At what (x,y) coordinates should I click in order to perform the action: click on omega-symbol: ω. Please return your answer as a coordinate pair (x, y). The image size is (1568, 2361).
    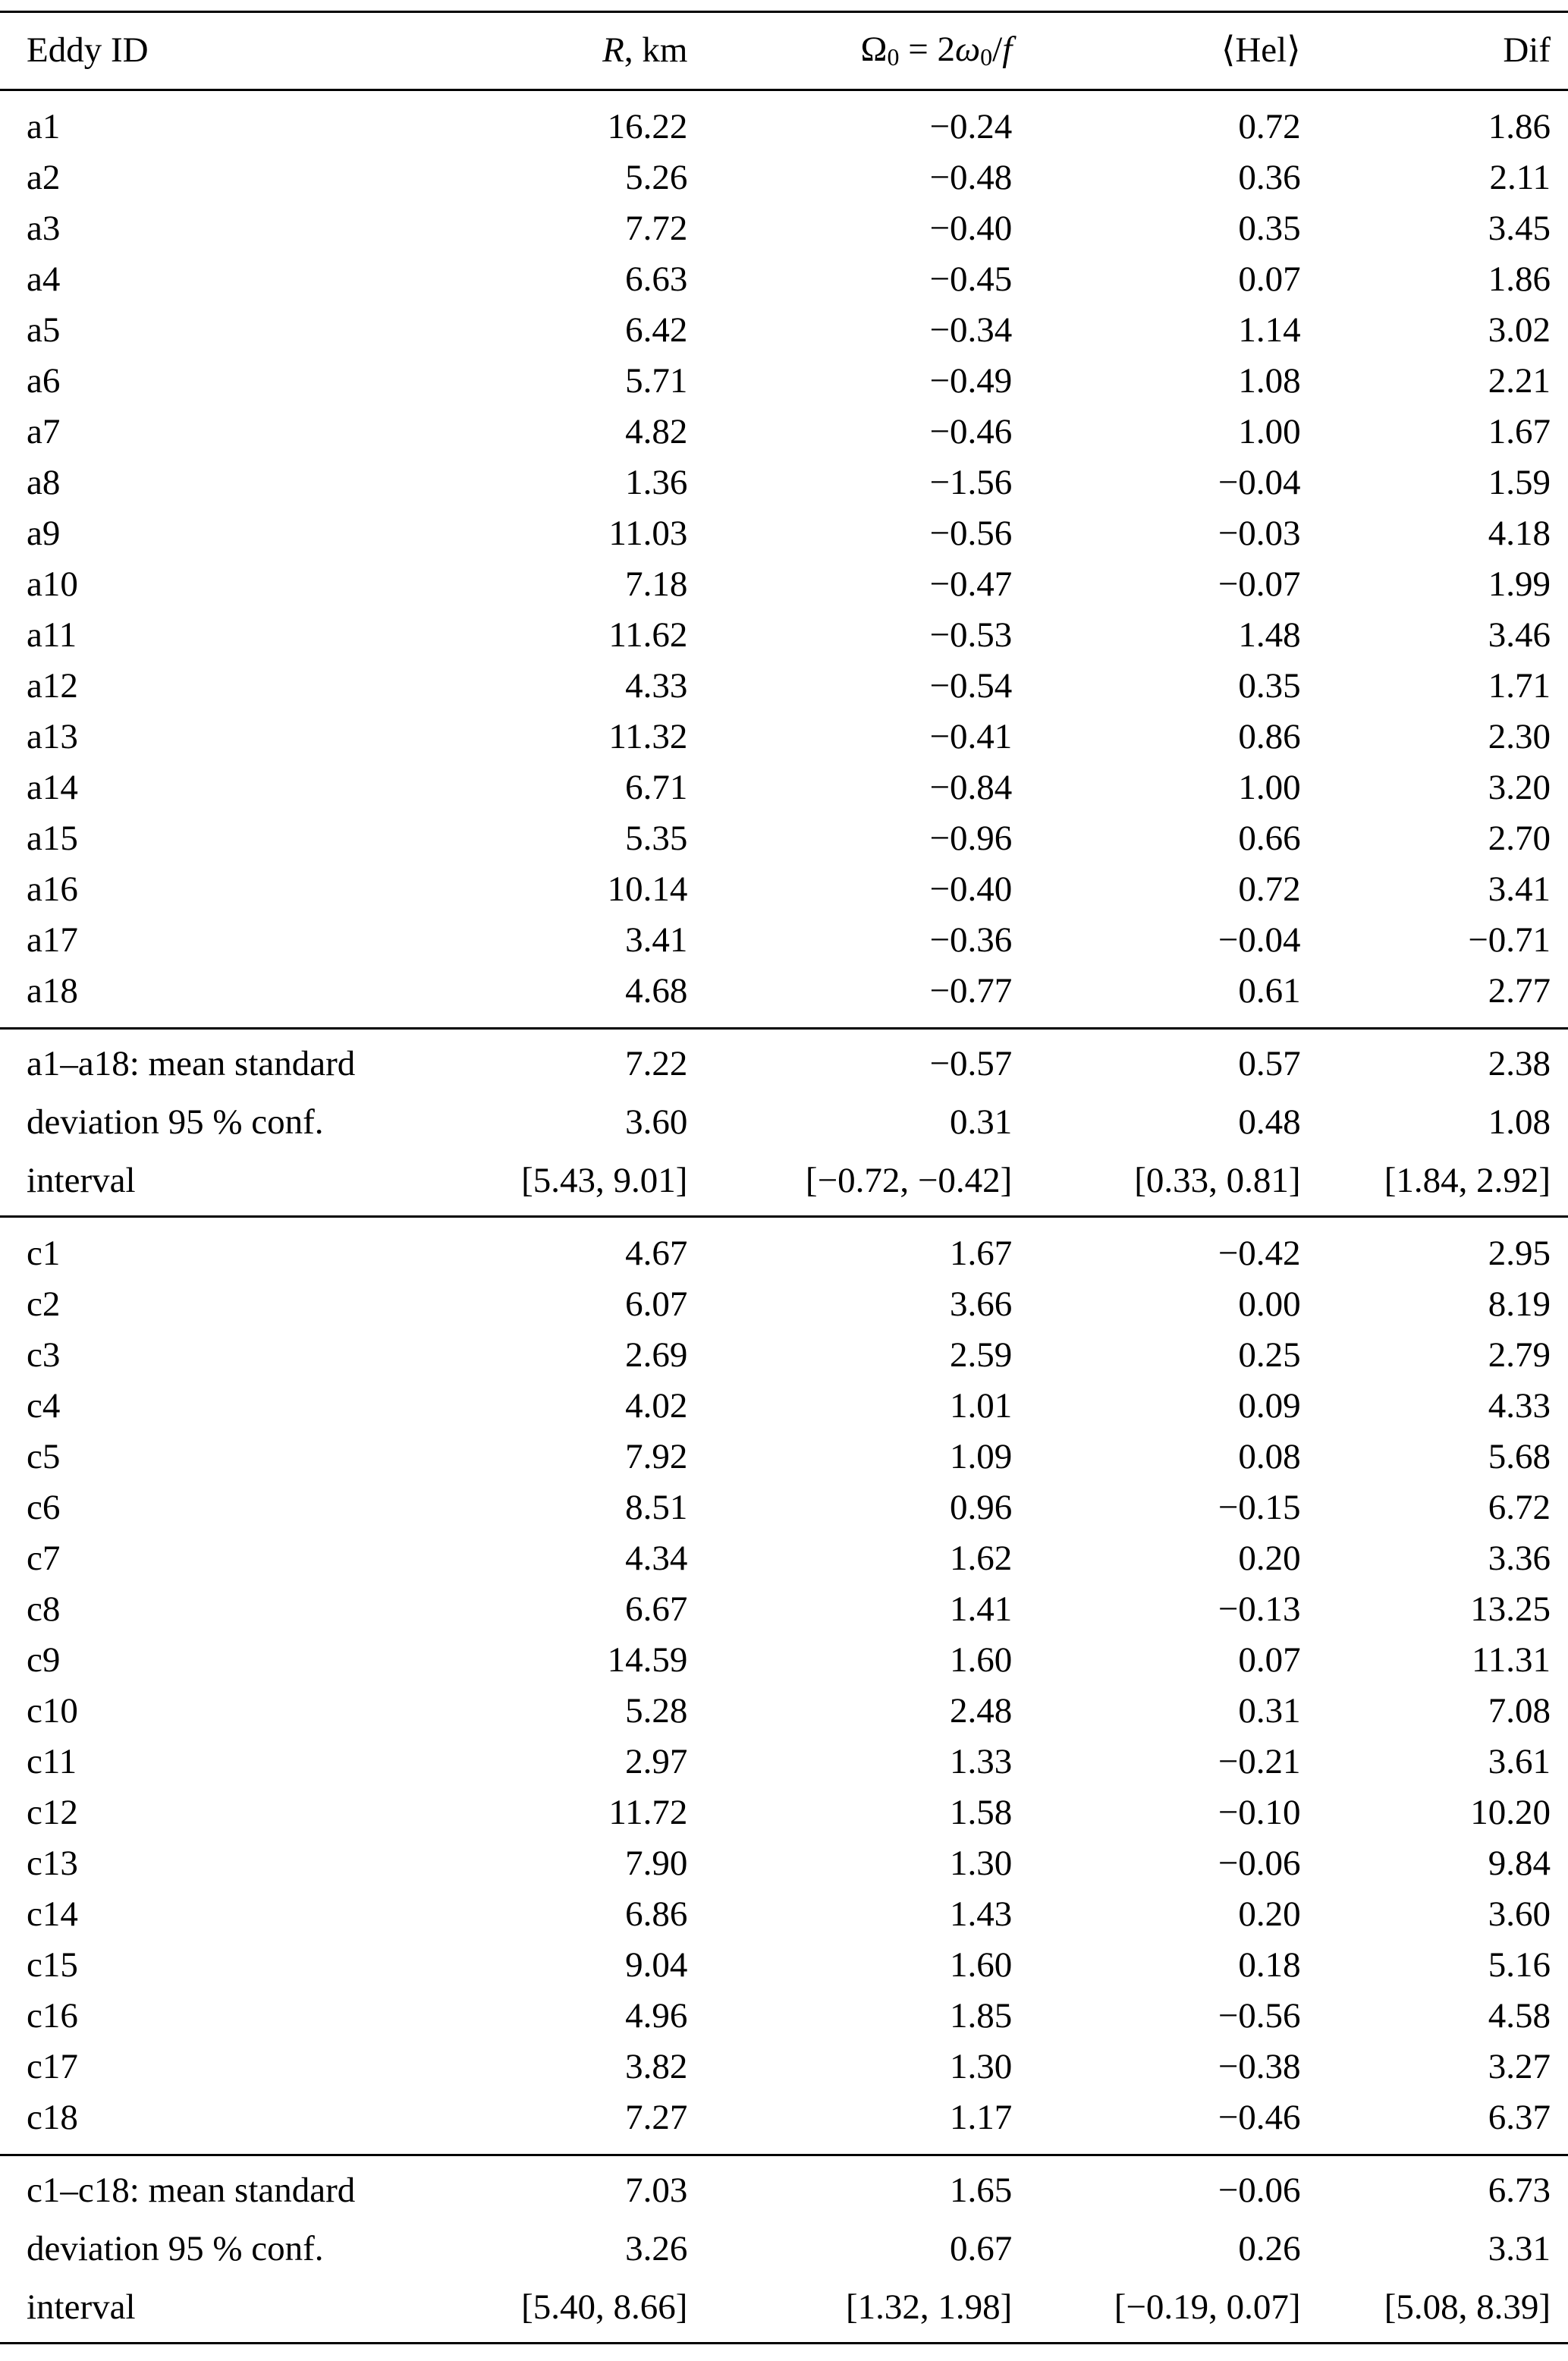
    Looking at the image, I should click on (968, 49).